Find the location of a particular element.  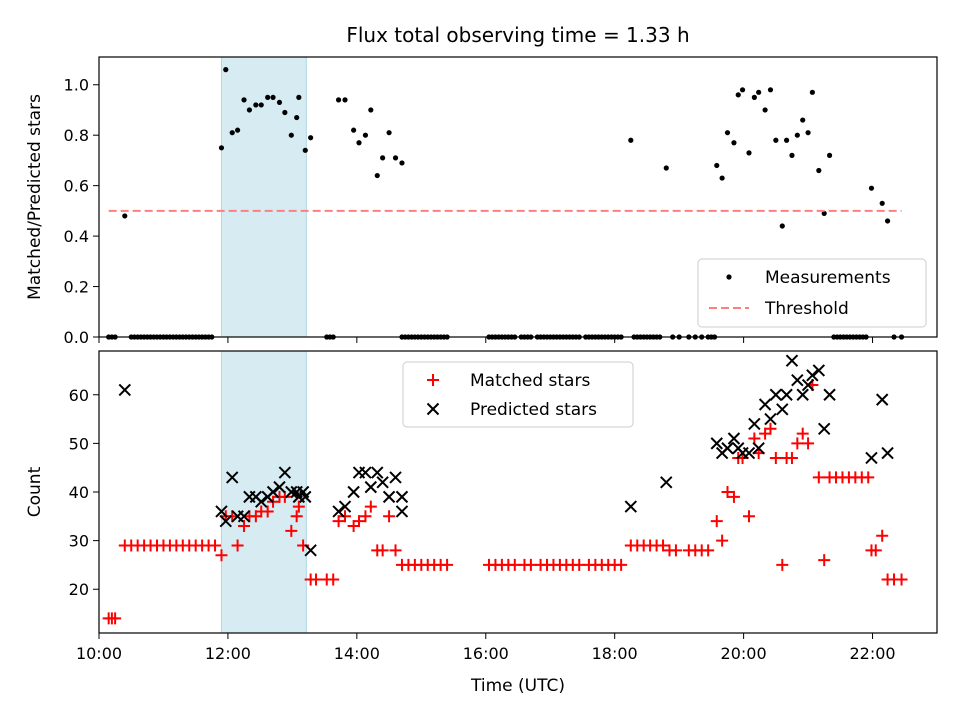

count-y-axis-label: Count is located at coordinates (35, 491).